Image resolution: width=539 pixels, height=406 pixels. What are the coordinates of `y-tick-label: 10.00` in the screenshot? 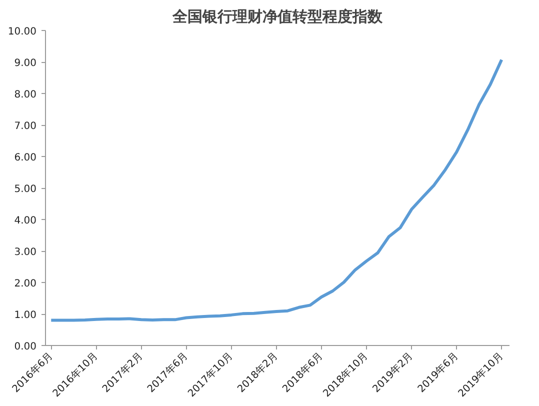 It's located at (22, 32).